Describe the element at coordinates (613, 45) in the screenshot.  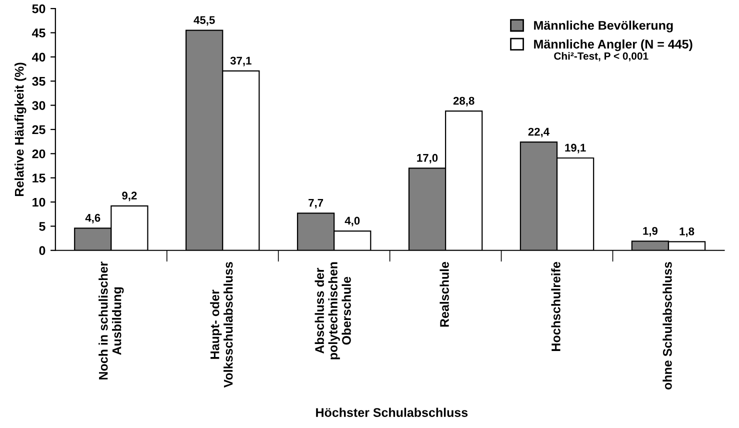
I see `legend-label: Männliche Angler (N = 445)` at that location.